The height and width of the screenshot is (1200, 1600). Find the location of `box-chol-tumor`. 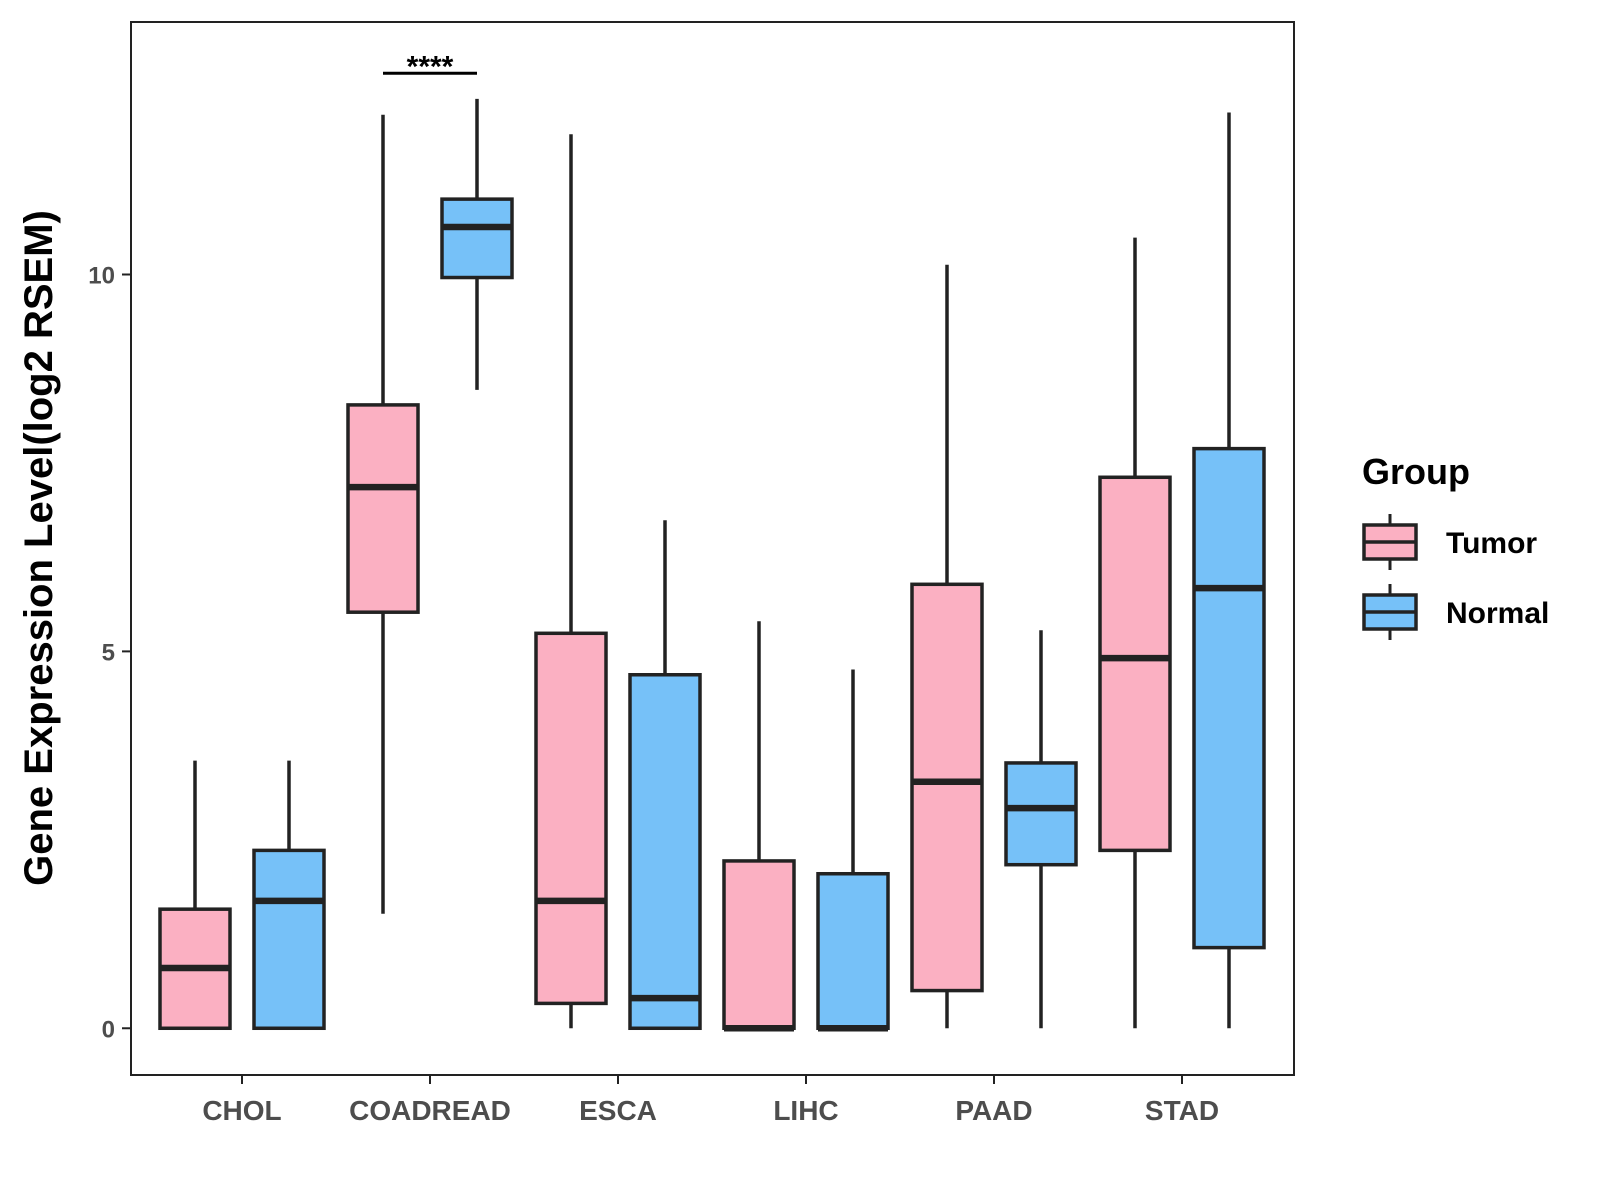

box-chol-tumor is located at coordinates (195, 895).